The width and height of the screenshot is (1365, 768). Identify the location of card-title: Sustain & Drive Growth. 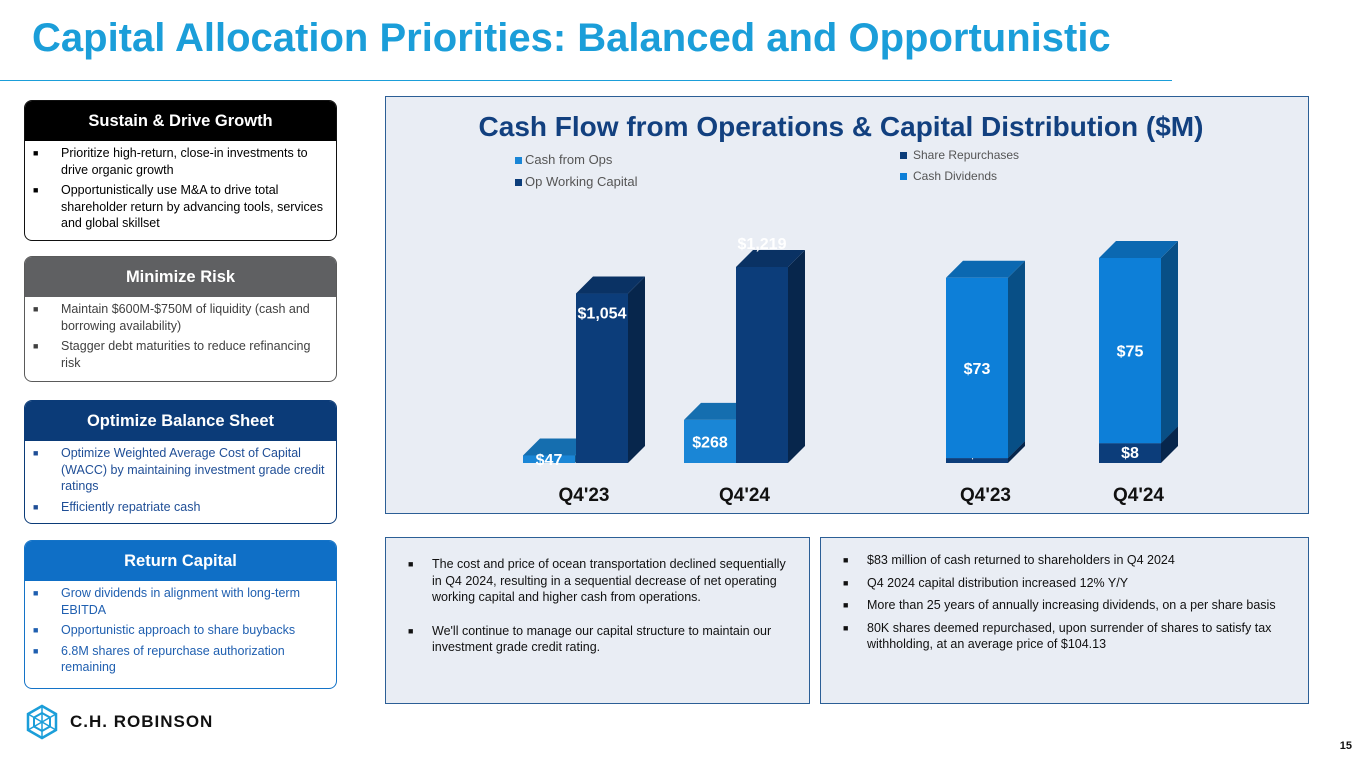
(180, 121).